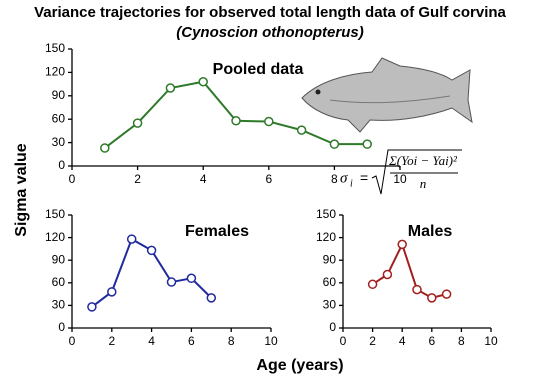  Describe the element at coordinates (409, 270) in the screenshot. I see `series-line` at that location.